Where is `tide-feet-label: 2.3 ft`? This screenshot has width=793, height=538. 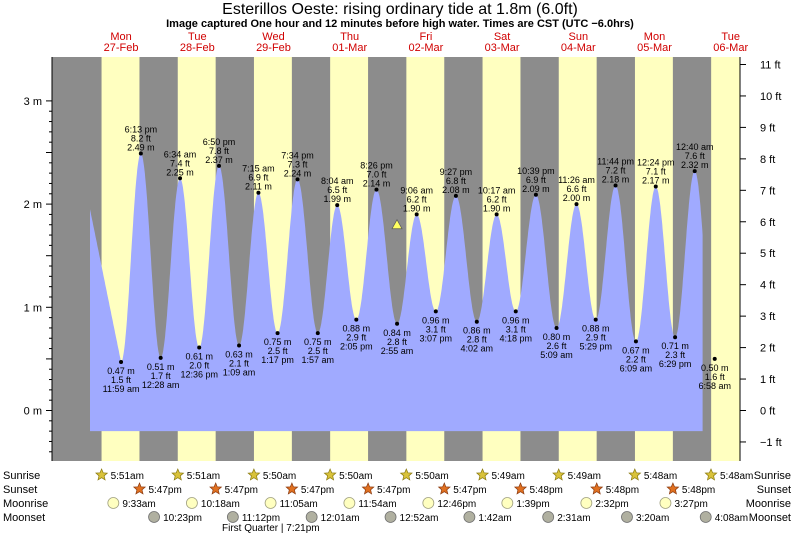
tide-feet-label: 2.3 ft is located at coordinates (675, 355).